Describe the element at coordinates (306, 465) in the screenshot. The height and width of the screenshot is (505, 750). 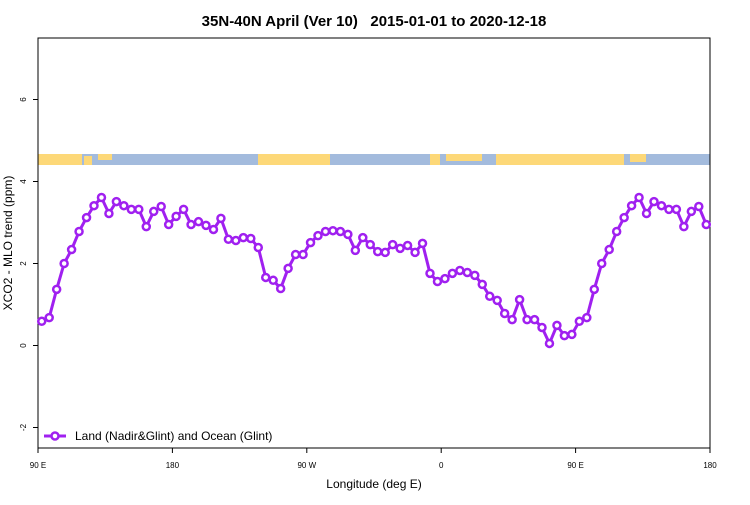
I see `x-tick-label: 90 W` at that location.